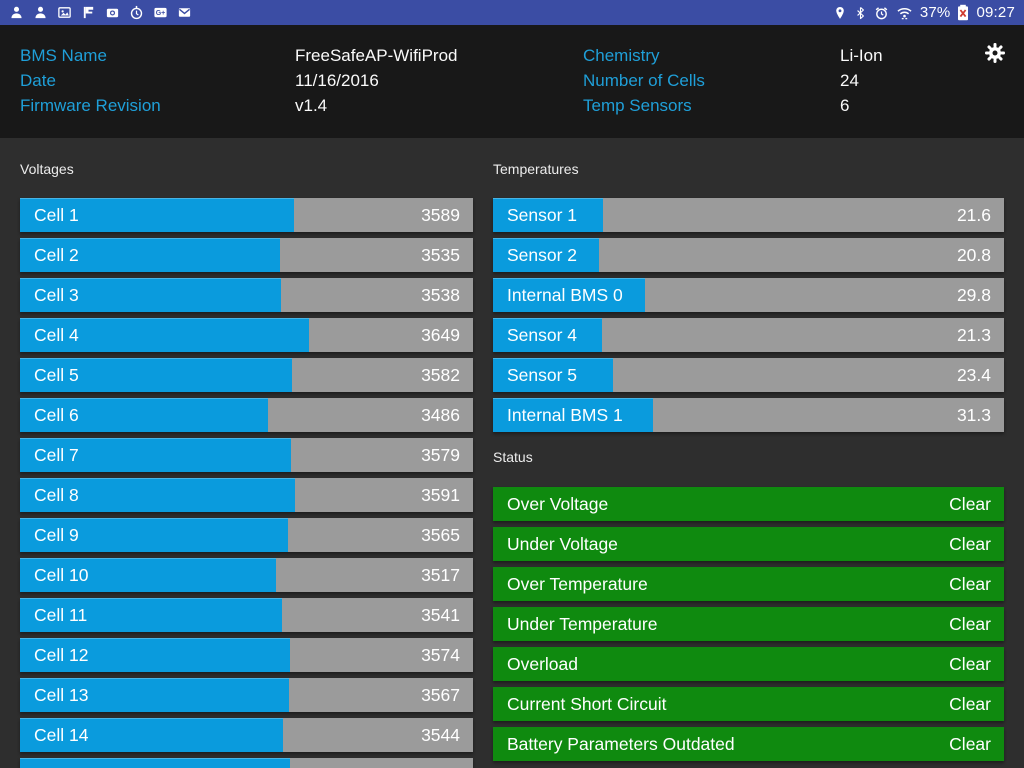 The height and width of the screenshot is (768, 1024). I want to click on temperature-bar-label: Sensor 5, so click(542, 375).